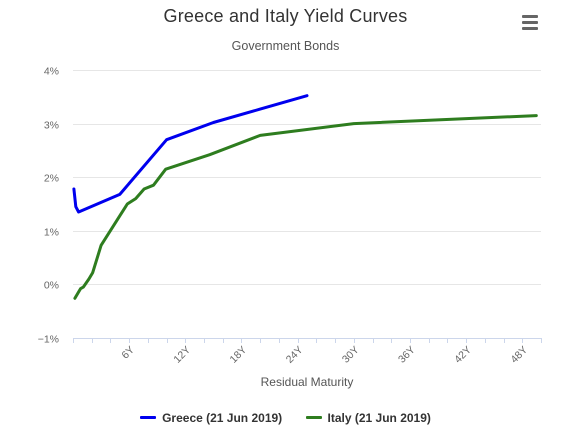  I want to click on x-tick-label: 48Y, so click(519, 355).